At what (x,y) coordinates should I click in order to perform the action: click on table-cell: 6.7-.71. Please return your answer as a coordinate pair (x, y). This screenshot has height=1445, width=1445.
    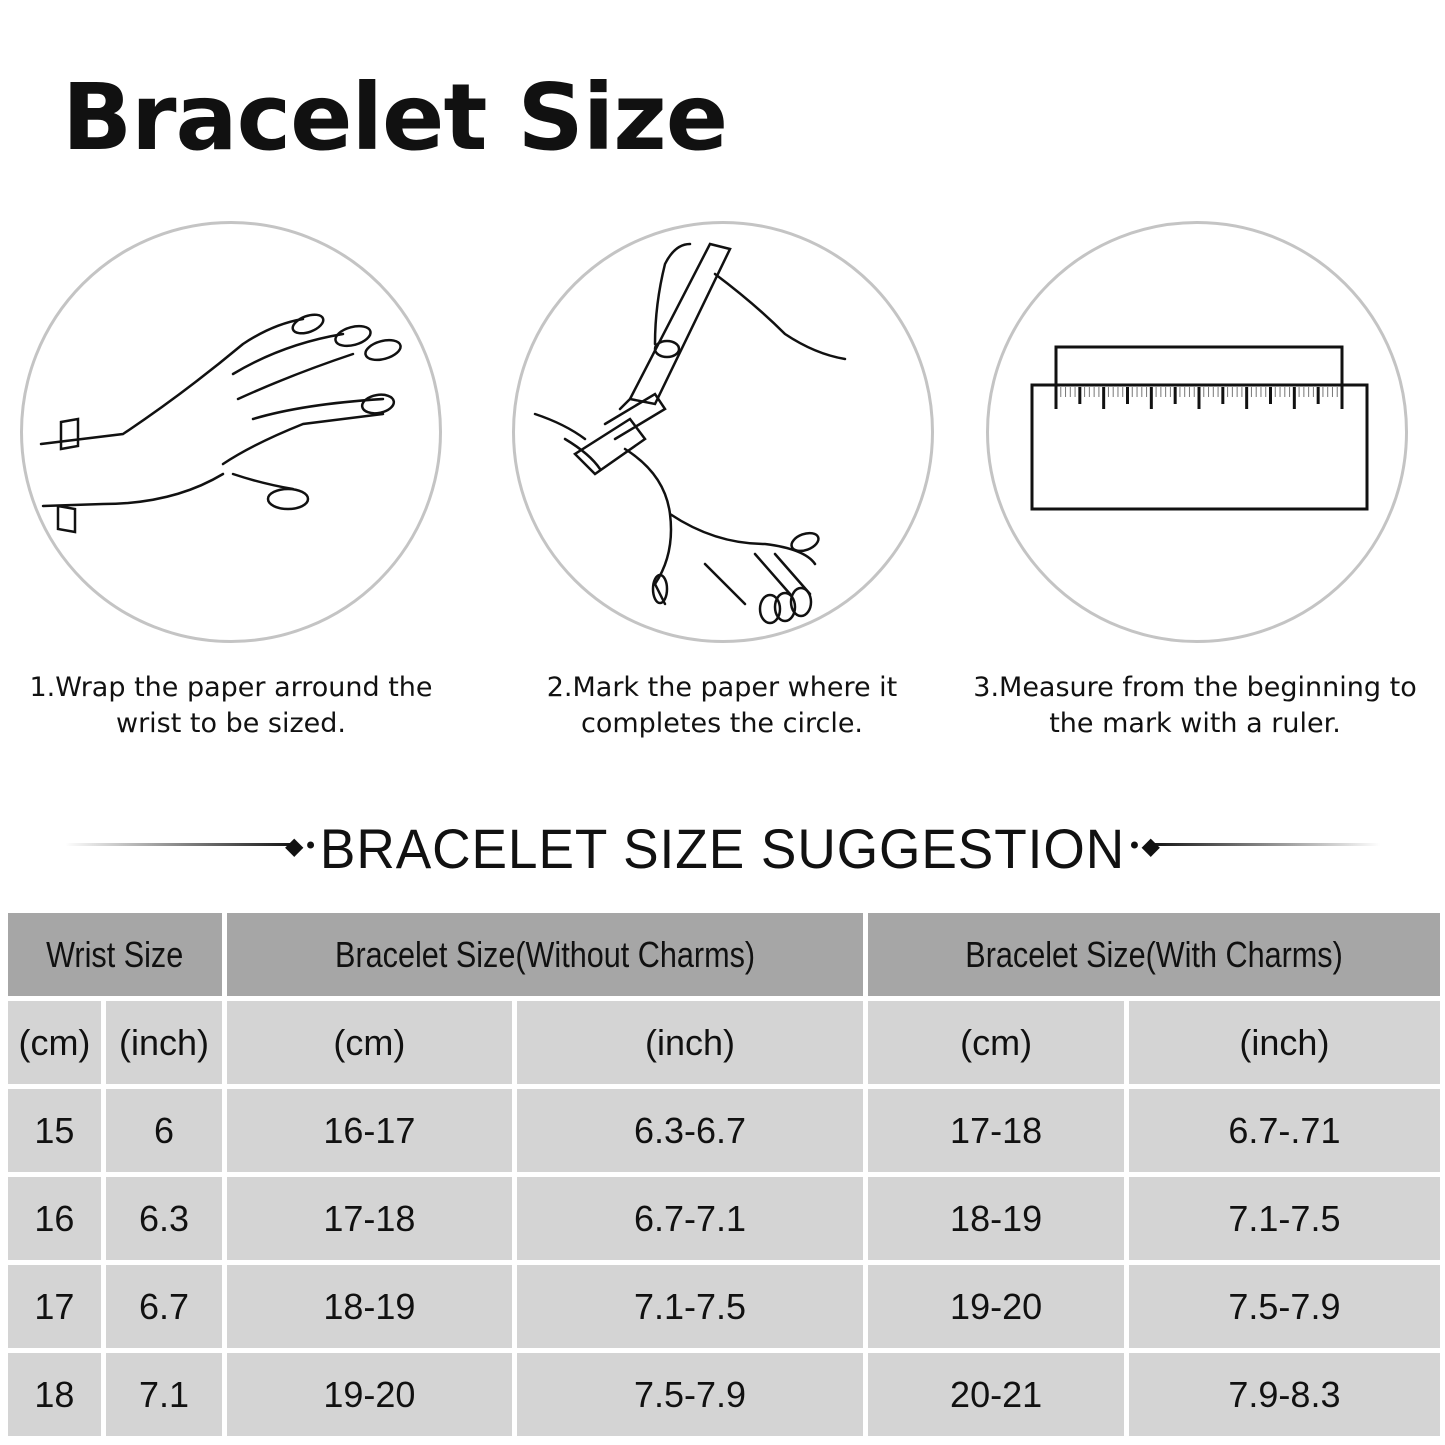
    Looking at the image, I should click on (1284, 1130).